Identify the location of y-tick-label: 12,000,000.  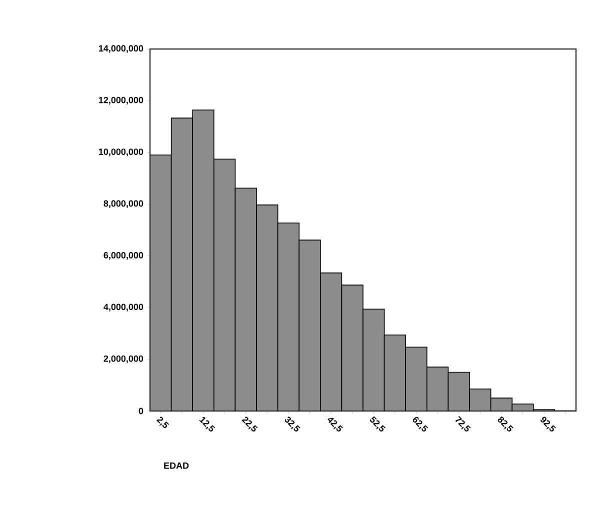
(121, 100).